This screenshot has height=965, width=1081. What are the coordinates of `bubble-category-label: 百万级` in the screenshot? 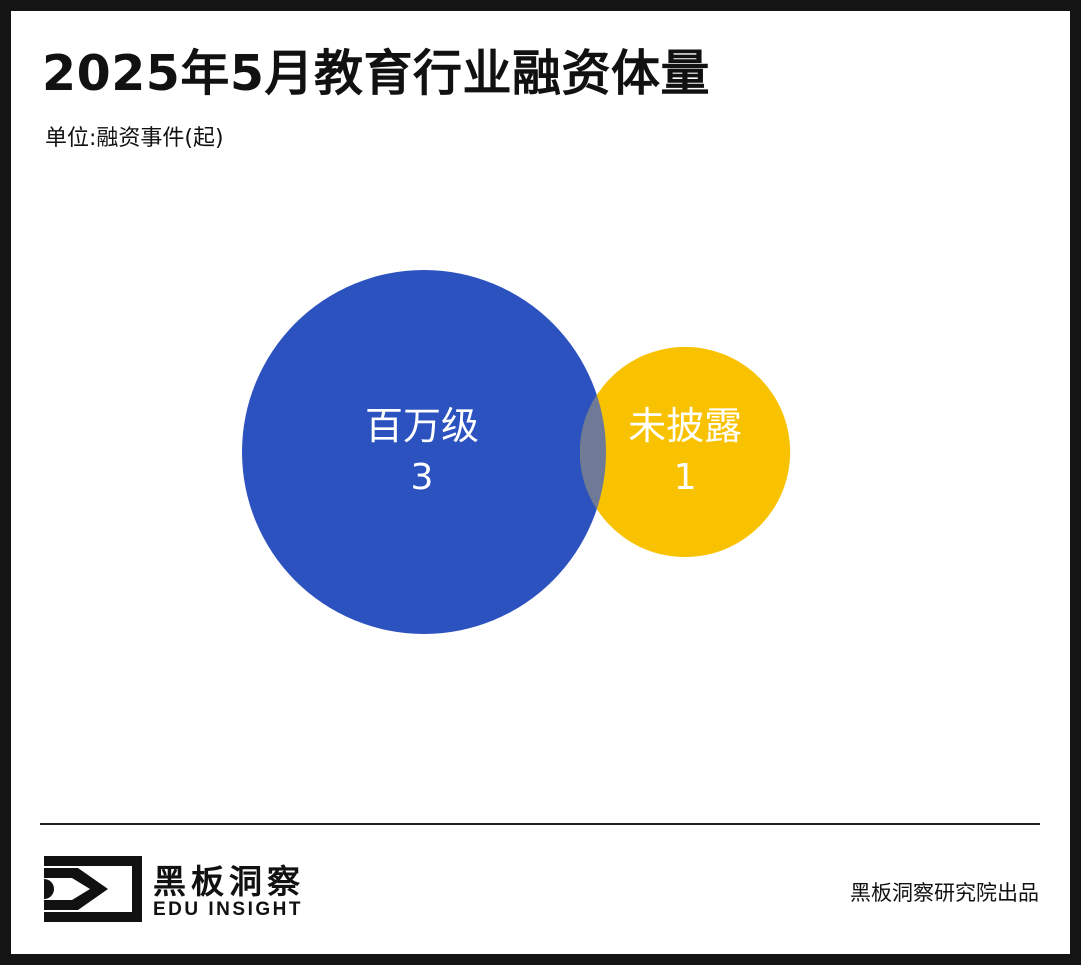 It's located at (422, 426).